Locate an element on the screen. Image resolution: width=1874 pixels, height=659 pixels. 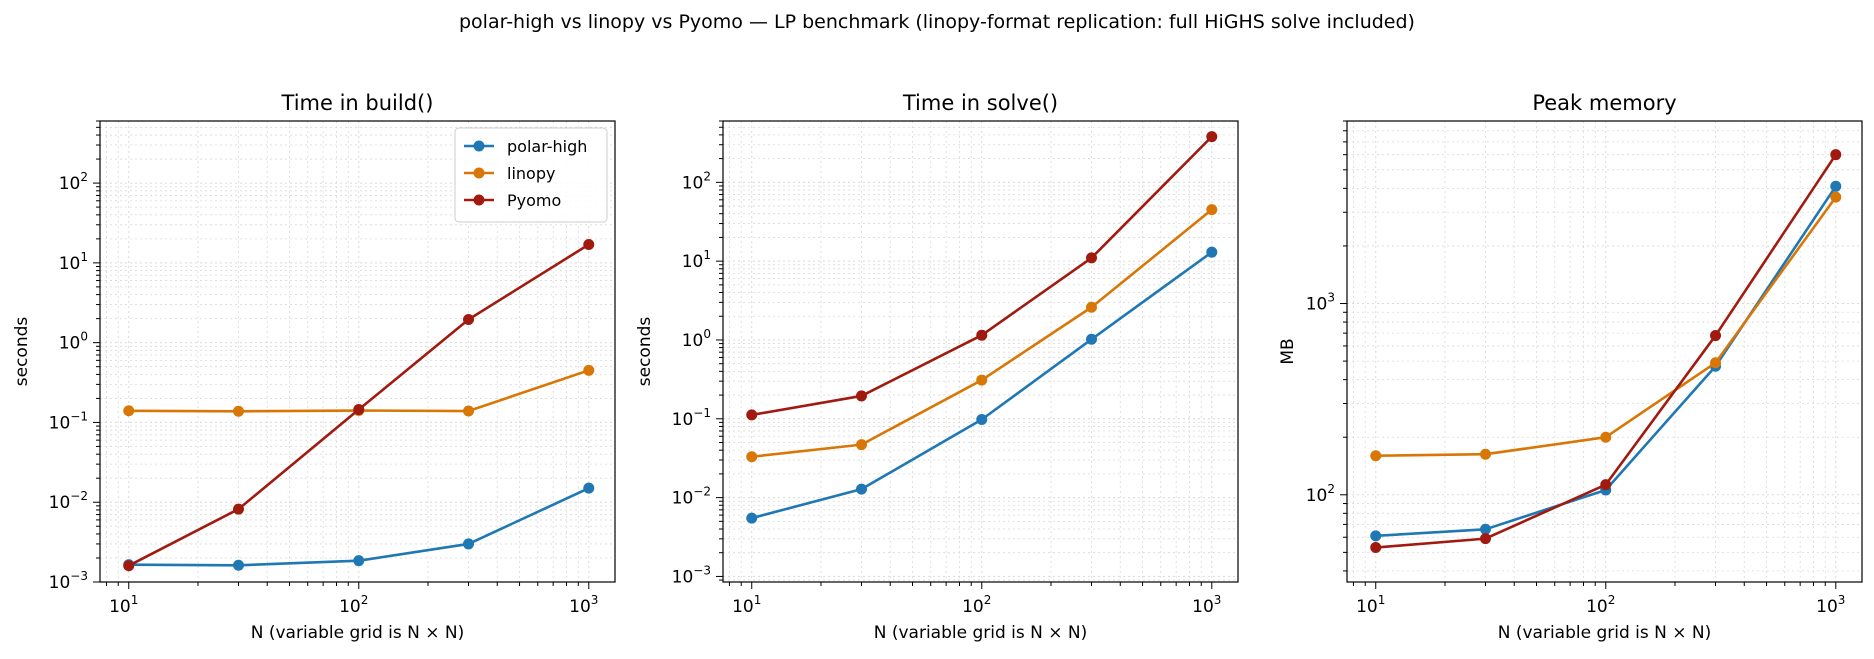
series-line is located at coordinates (982, 276).